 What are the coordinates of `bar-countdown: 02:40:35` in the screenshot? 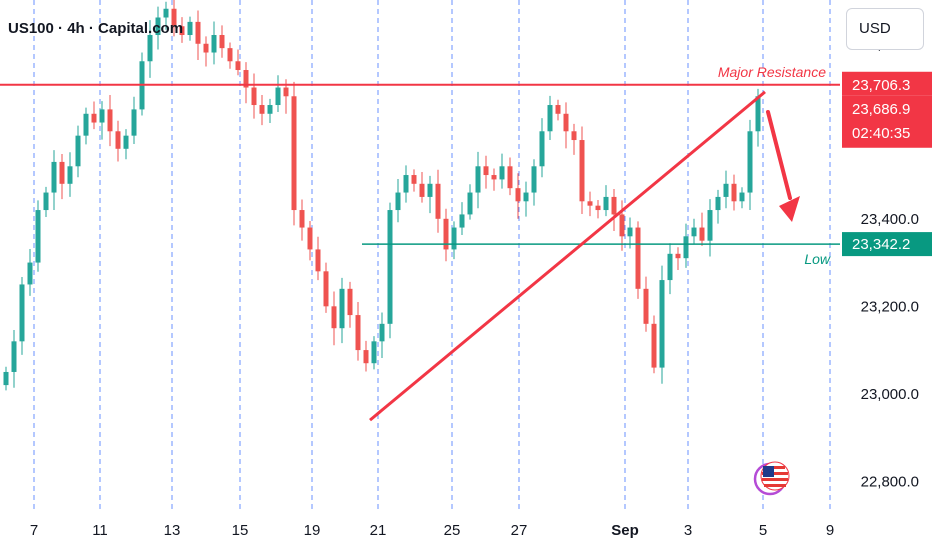 It's located at (881, 133).